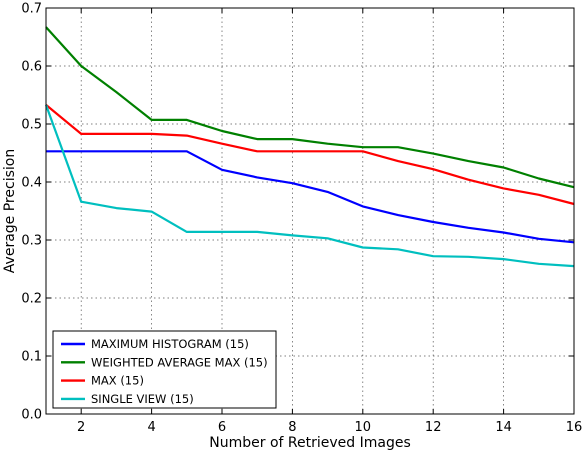 This screenshot has width=582, height=456. Describe the element at coordinates (503, 427) in the screenshot. I see `x-tick-label: 14` at that location.